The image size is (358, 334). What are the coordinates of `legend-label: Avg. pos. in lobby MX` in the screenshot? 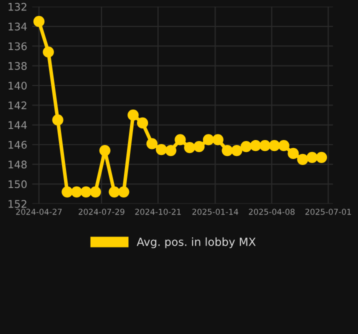 It's located at (196, 242).